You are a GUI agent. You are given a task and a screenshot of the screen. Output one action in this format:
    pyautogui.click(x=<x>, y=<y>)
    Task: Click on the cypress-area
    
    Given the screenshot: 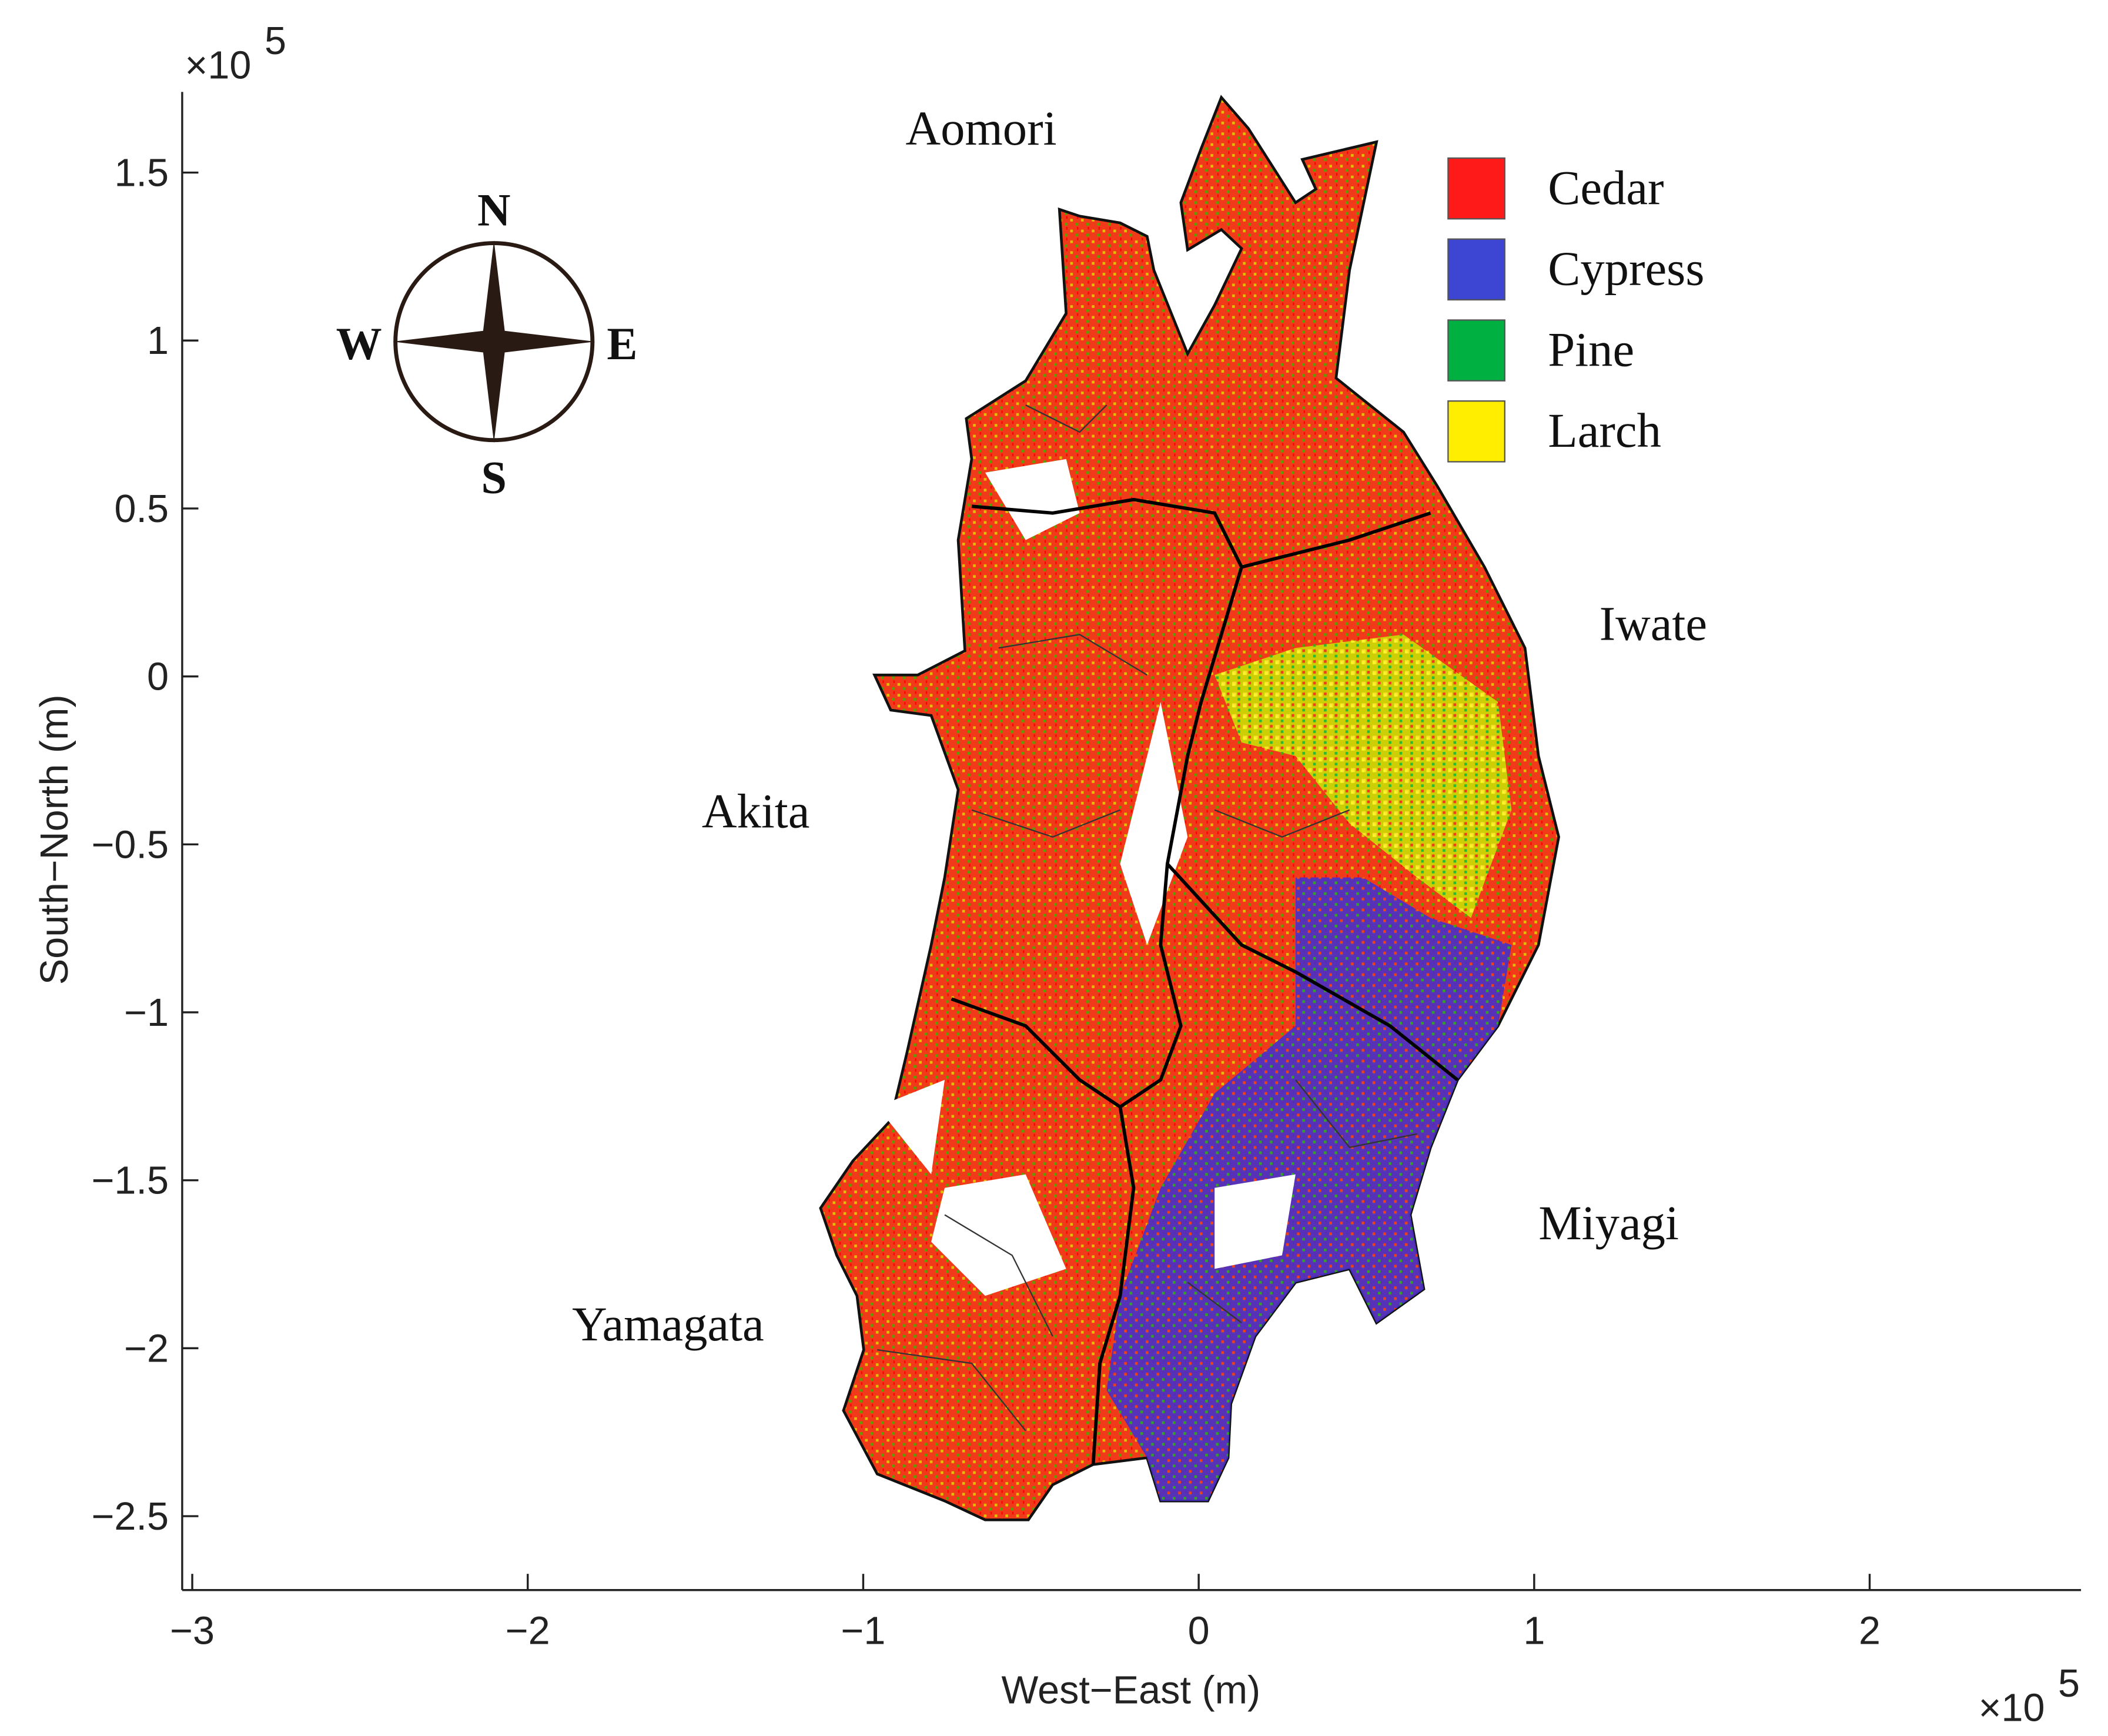 What is the action you would take?
    pyautogui.click(x=1309, y=1189)
    